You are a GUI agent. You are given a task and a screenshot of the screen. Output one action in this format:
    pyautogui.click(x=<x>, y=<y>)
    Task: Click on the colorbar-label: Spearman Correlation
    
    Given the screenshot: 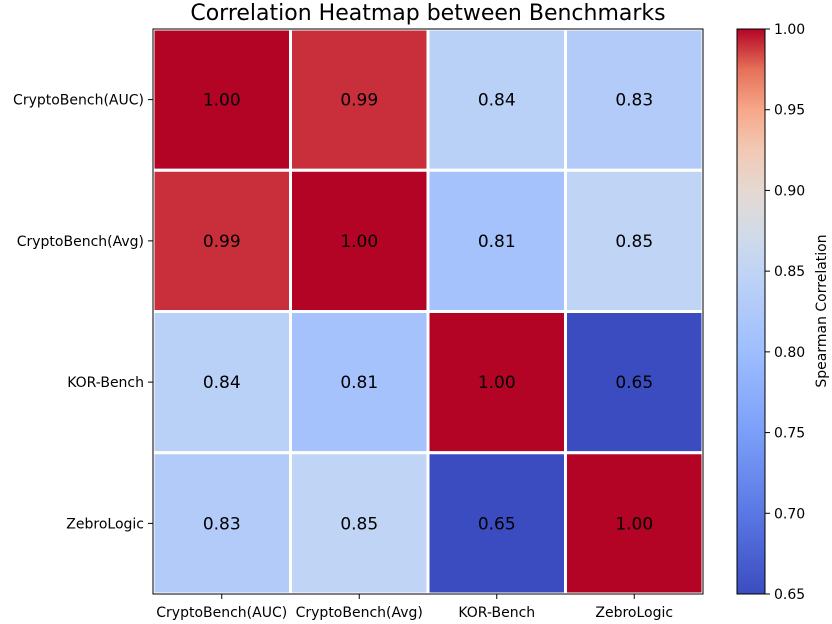 What is the action you would take?
    pyautogui.click(x=822, y=310)
    